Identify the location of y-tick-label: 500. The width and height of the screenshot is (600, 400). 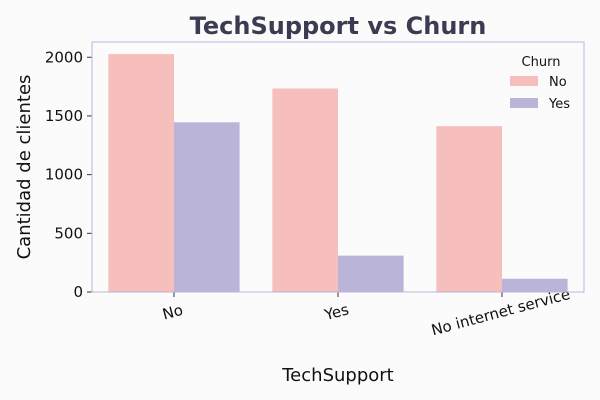
(68, 233).